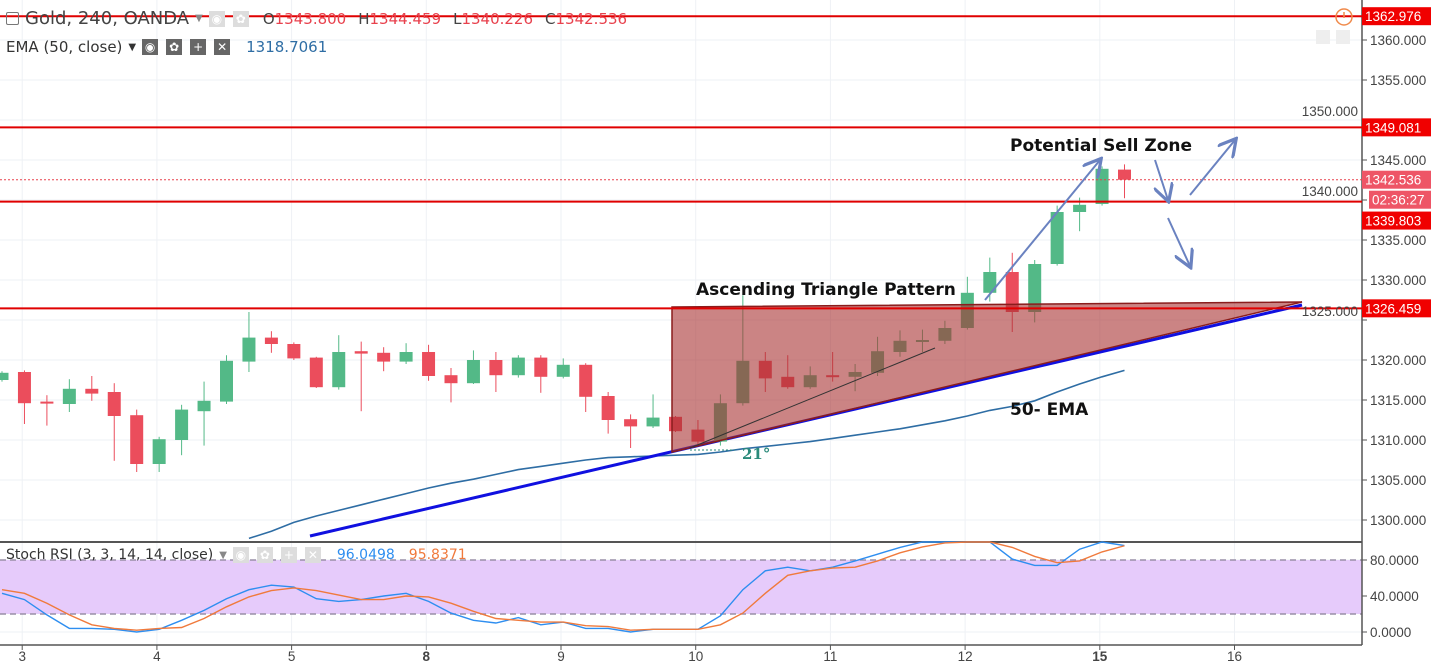 The height and width of the screenshot is (665, 1431). What do you see at coordinates (826, 290) in the screenshot?
I see `triangle-pattern-label: Ascending Triangle Pattern` at bounding box center [826, 290].